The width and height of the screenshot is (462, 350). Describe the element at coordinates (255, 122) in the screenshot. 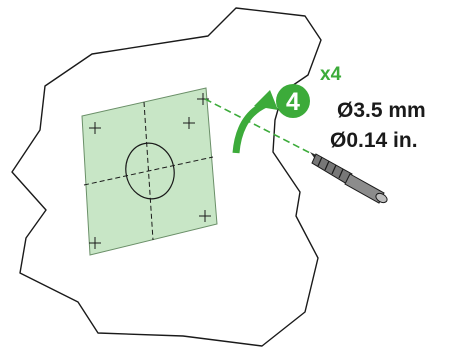

I see `rotation-arrow-icon` at that location.